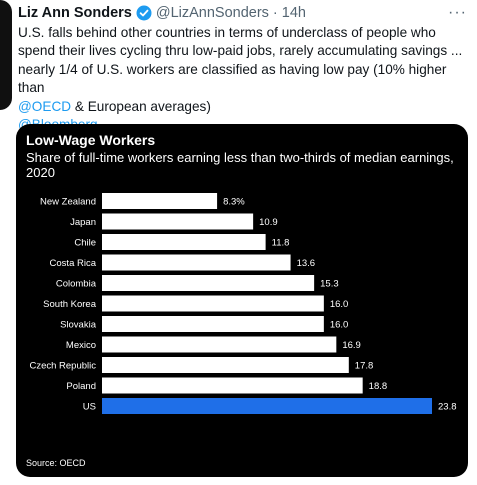 The width and height of the screenshot is (477, 485). Describe the element at coordinates (75, 13) in the screenshot. I see `author-name: Liz Ann Sonders` at that location.